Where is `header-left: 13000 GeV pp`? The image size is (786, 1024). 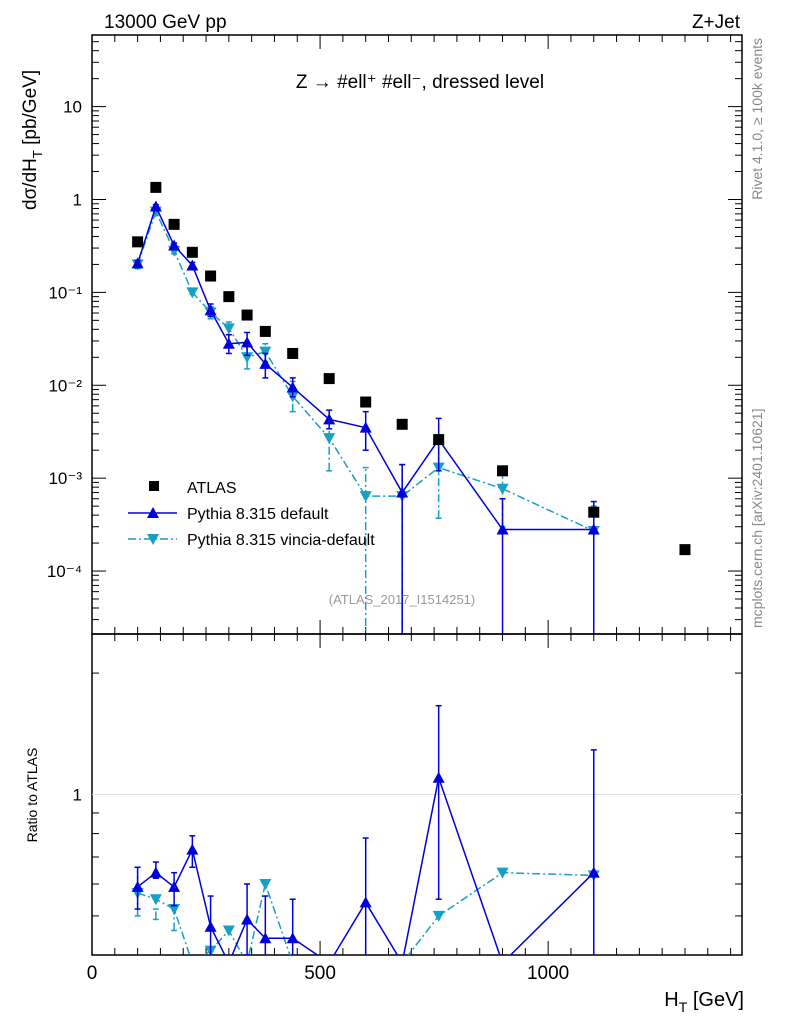 header-left: 13000 GeV pp is located at coordinates (165, 22).